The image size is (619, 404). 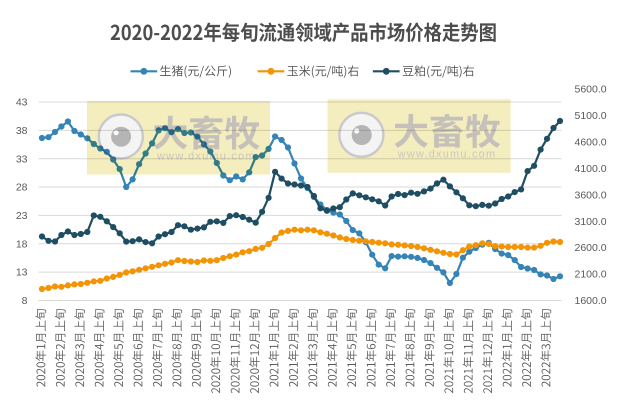 What do you see at coordinates (591, 90) in the screenshot?
I see `svg-text: 5600.0` at bounding box center [591, 90].